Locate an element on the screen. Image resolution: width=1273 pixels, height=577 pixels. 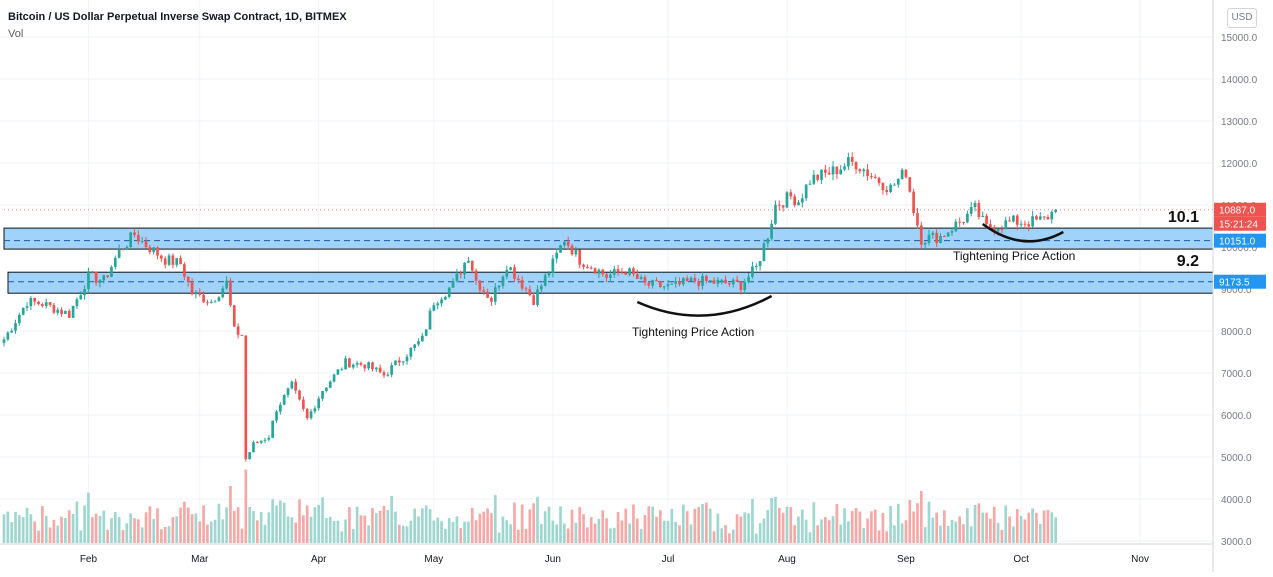
y-tick-label: 15000.0 is located at coordinates (1239, 38).